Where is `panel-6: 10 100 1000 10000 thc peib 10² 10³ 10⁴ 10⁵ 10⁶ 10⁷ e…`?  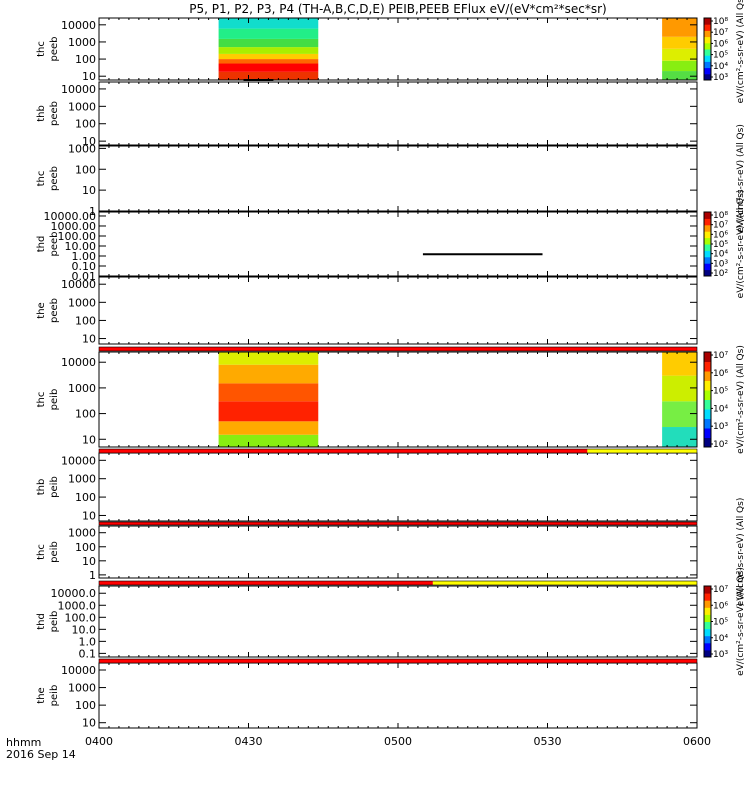 panel-6: 10 100 1000 10000 thc peib 10² 10³ 10⁴ 10⁵ 10⁶ 10⁷ e… is located at coordinates (391, 399).